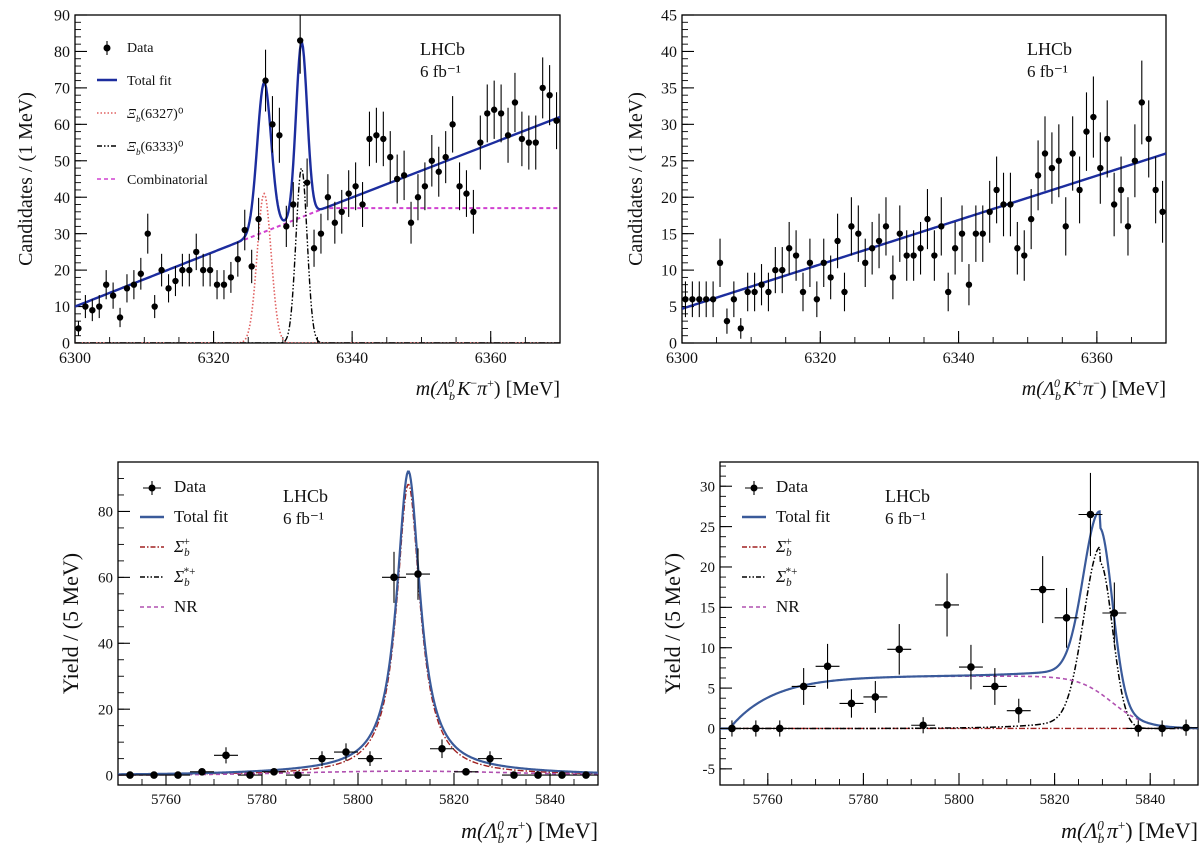 The height and width of the screenshot is (859, 1200). Describe the element at coordinates (166, 800) in the screenshot. I see `x-tick-label: 5760` at that location.